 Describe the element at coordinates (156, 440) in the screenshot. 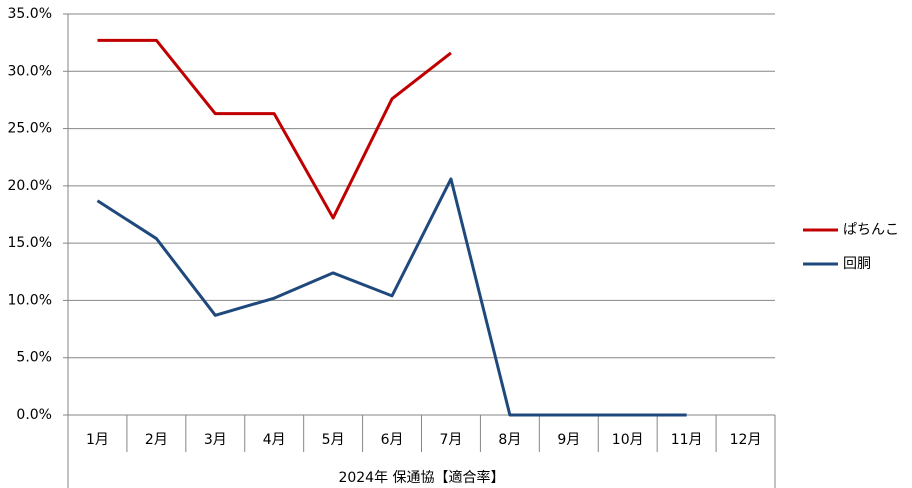

I see `x-tick-label: 2月` at that location.